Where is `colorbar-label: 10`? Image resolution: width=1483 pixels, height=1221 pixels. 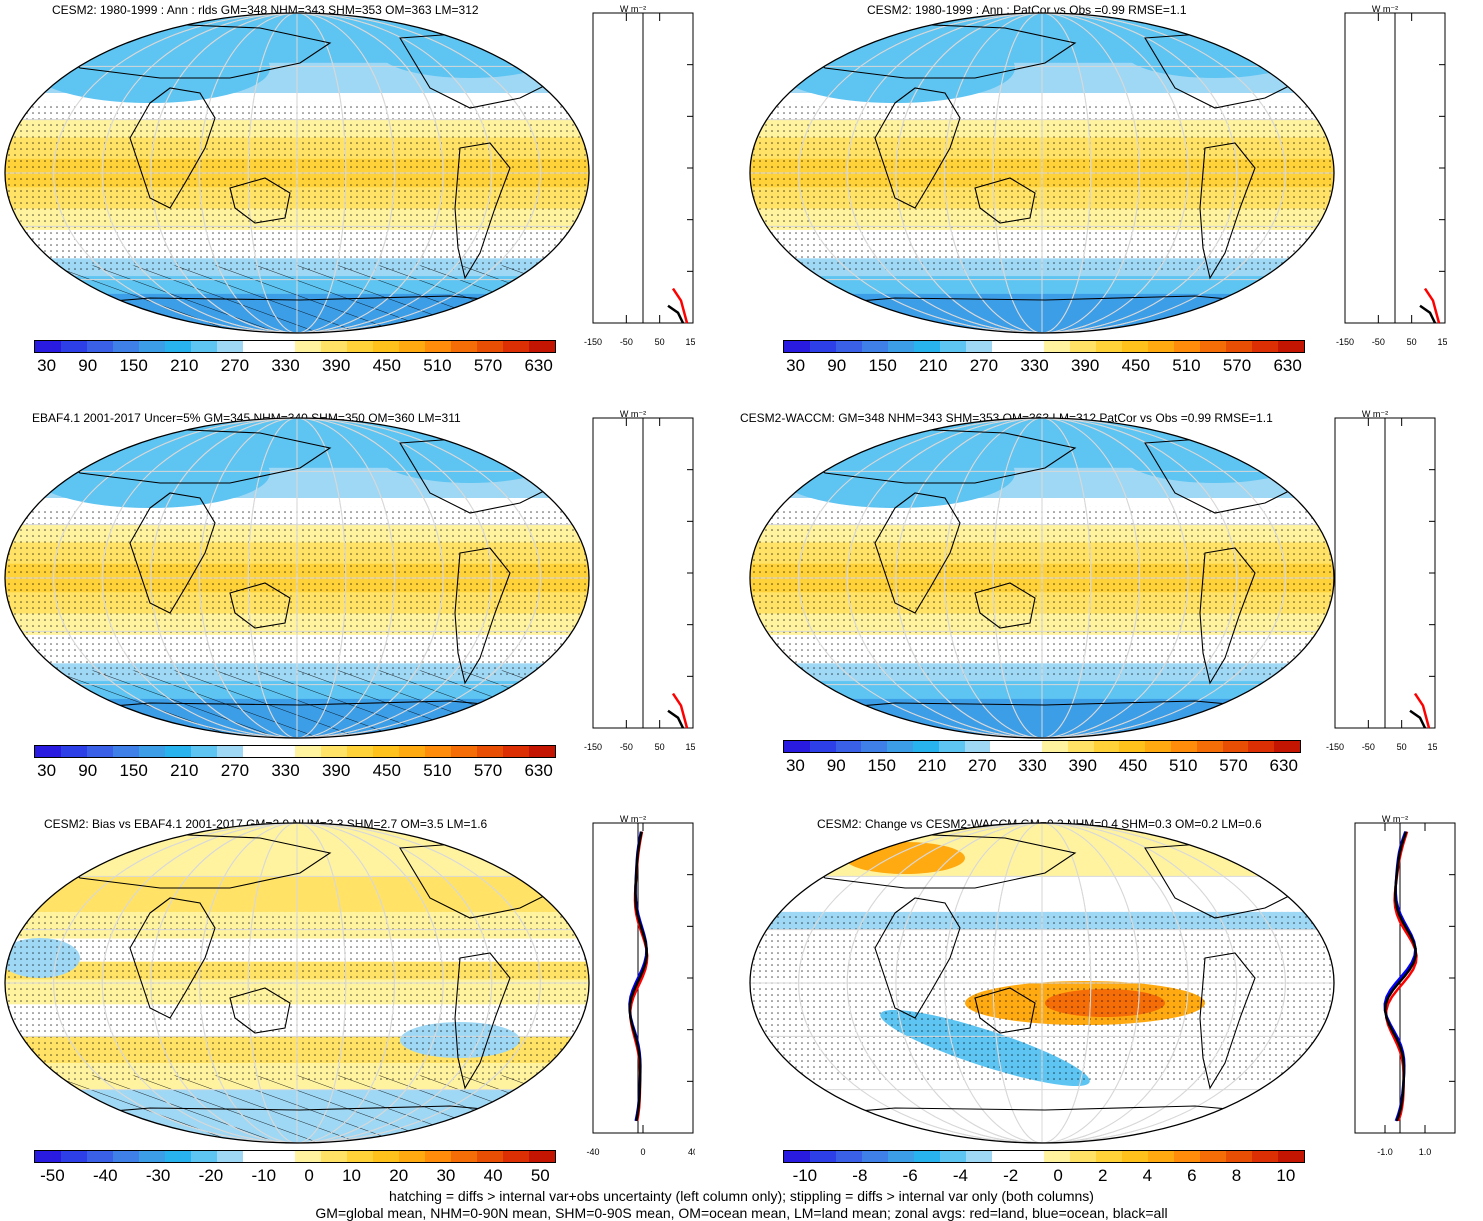
colorbar-label: 10 is located at coordinates (1286, 1175).